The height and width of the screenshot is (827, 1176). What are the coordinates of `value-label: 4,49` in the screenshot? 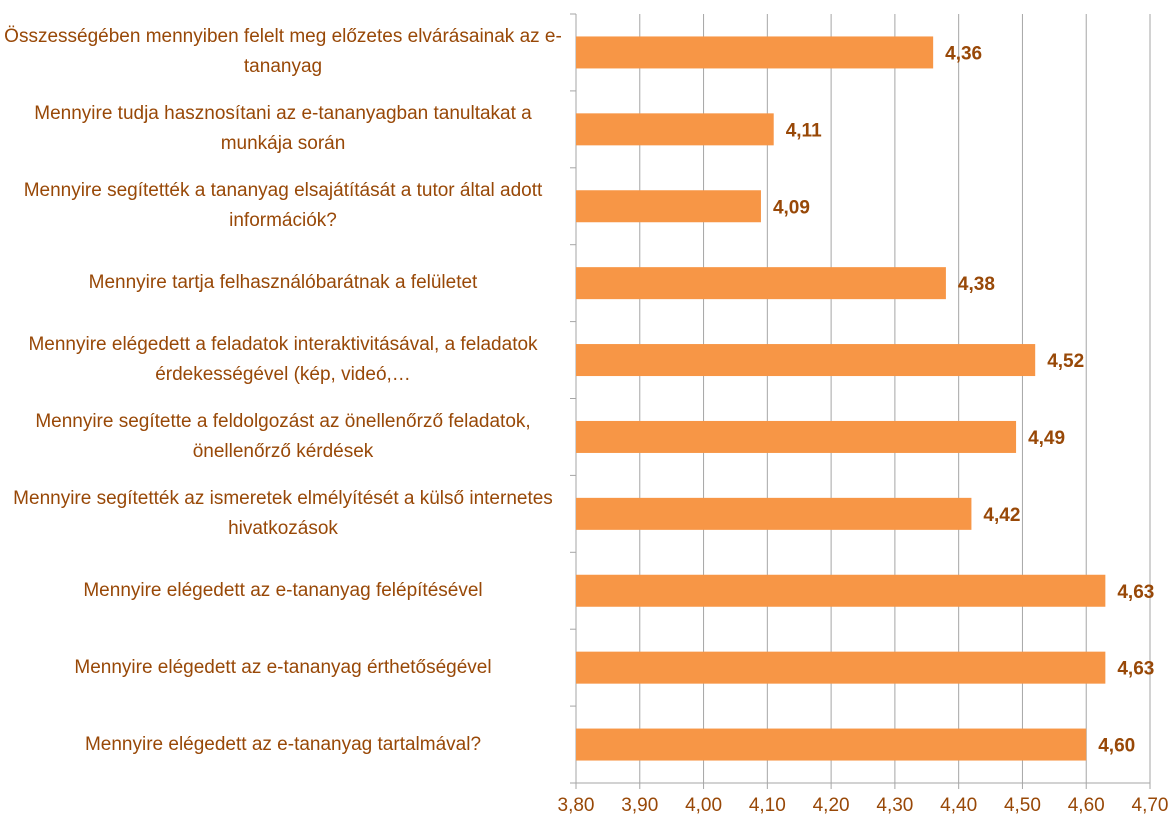 It's located at (1046, 438).